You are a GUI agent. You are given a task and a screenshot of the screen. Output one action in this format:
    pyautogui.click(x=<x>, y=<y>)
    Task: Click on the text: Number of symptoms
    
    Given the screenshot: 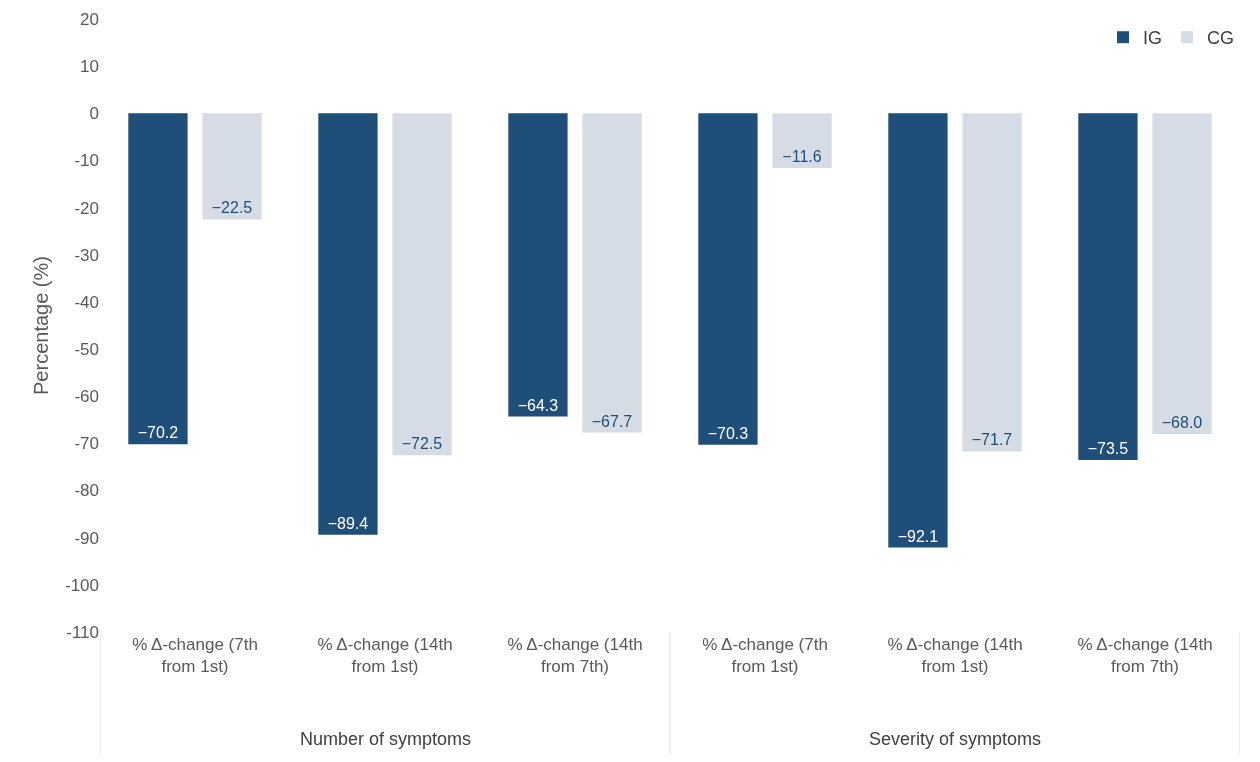 What is the action you would take?
    pyautogui.click(x=386, y=739)
    